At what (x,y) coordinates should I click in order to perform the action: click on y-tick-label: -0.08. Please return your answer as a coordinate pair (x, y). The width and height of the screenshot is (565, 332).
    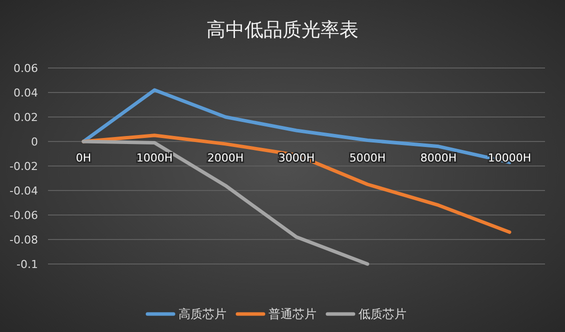
    Looking at the image, I should click on (24, 239).